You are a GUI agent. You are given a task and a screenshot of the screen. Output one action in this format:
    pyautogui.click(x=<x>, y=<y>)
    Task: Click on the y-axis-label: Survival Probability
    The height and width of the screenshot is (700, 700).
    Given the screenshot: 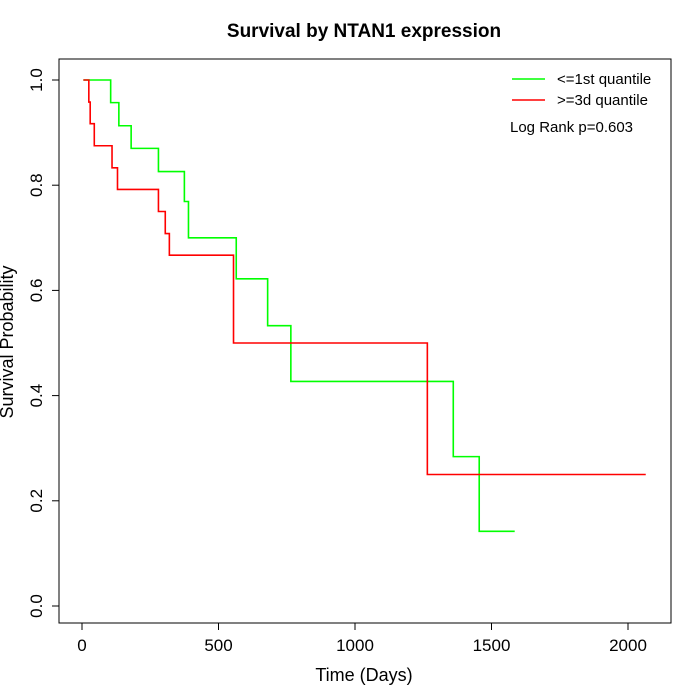 What is the action you would take?
    pyautogui.click(x=8, y=341)
    